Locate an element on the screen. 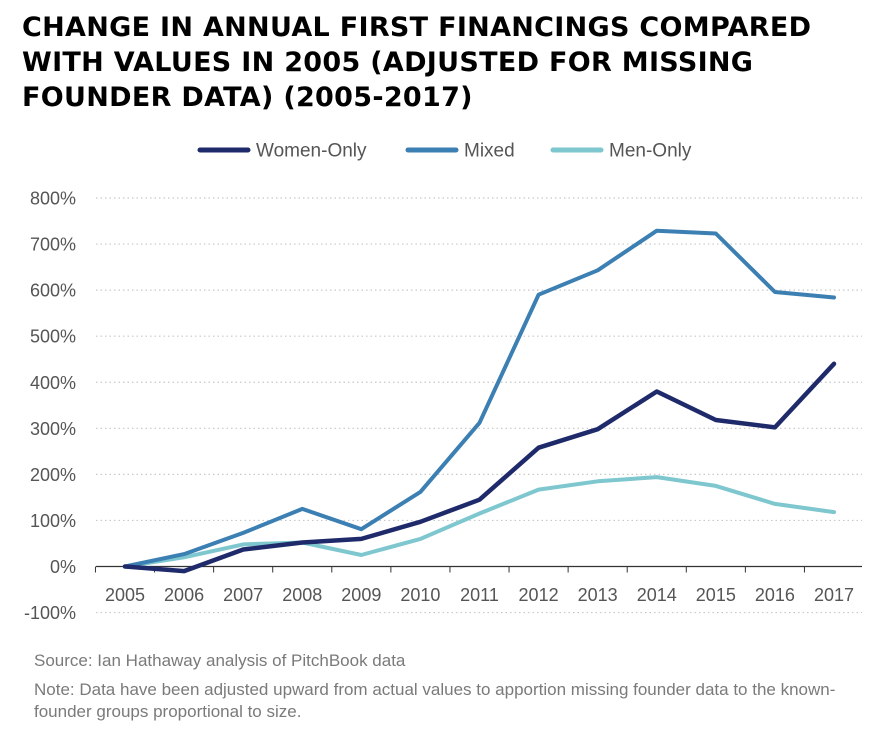  x-tick-label: 2015 is located at coordinates (716, 595).